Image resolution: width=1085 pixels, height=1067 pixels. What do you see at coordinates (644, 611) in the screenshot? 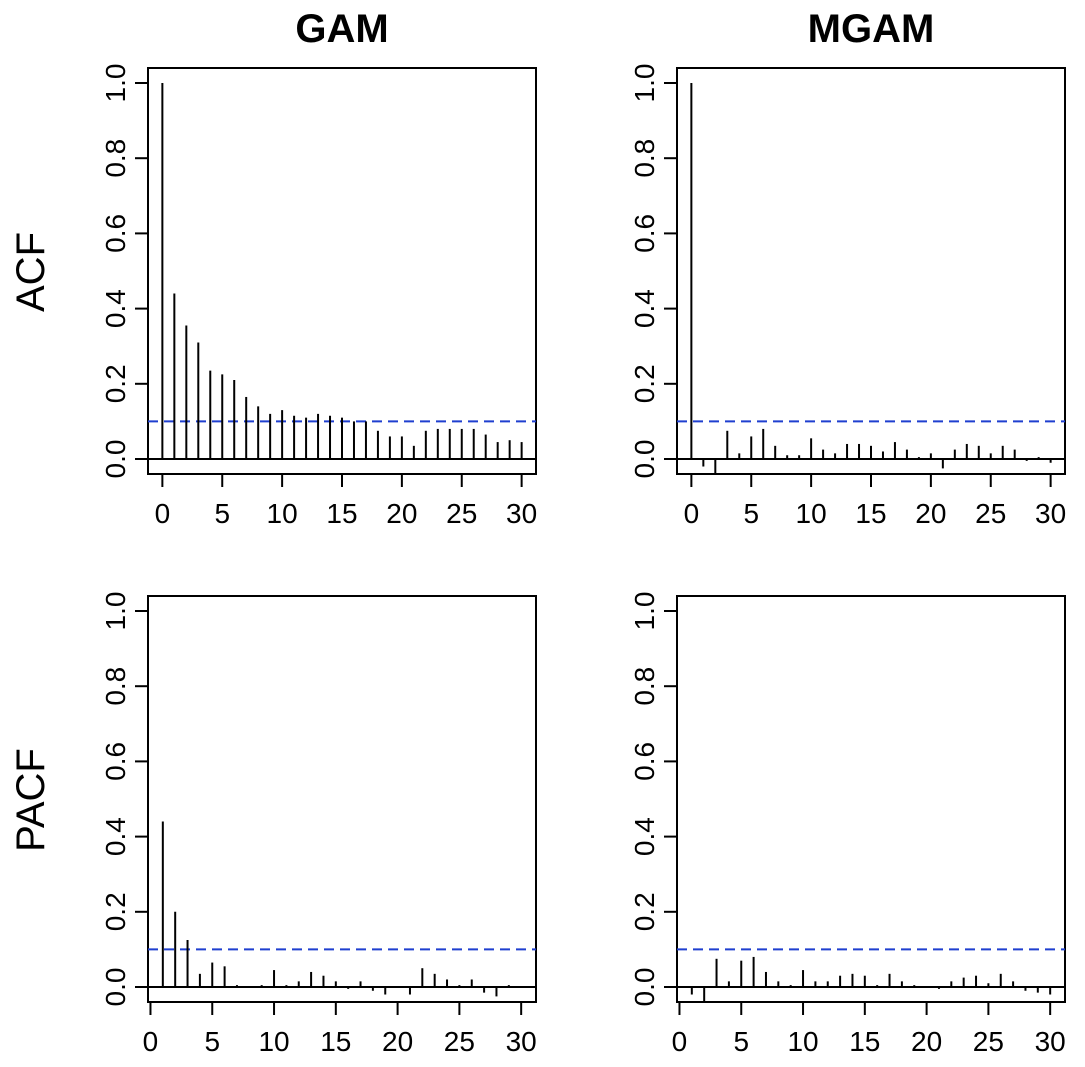
I see `panel-3-ytick-label-5: 1.0` at bounding box center [644, 611].